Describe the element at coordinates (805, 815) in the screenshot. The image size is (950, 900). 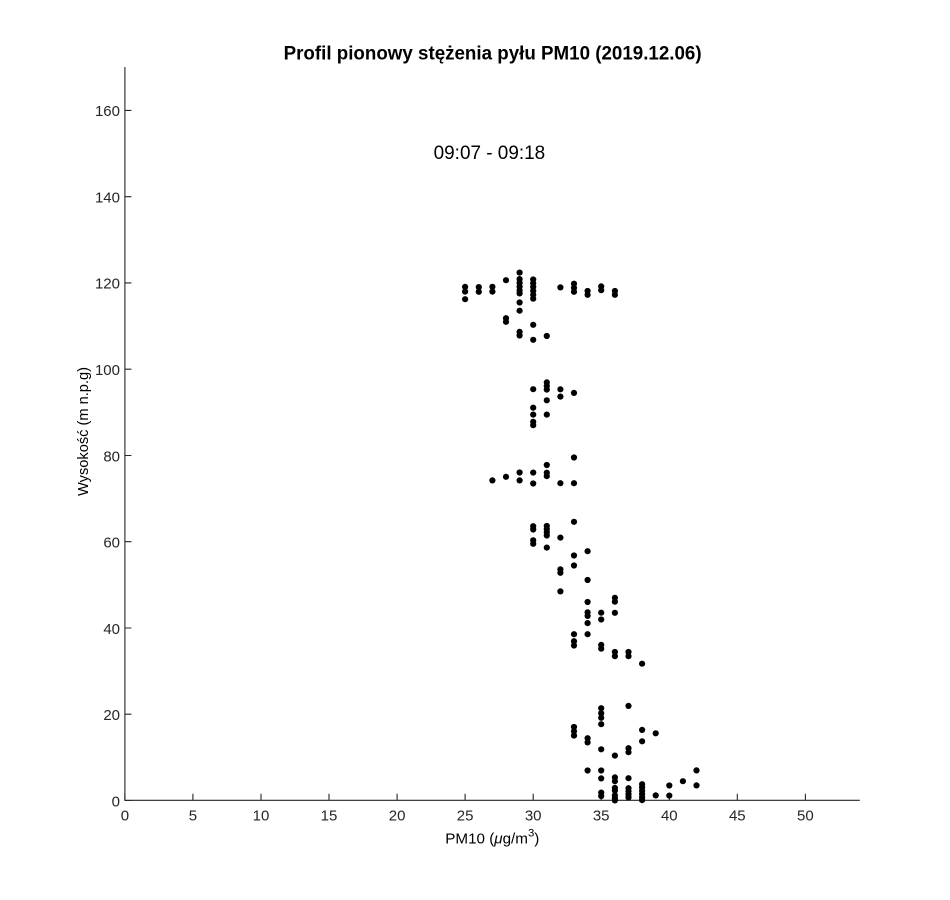
I see `svg-text: 50` at that location.